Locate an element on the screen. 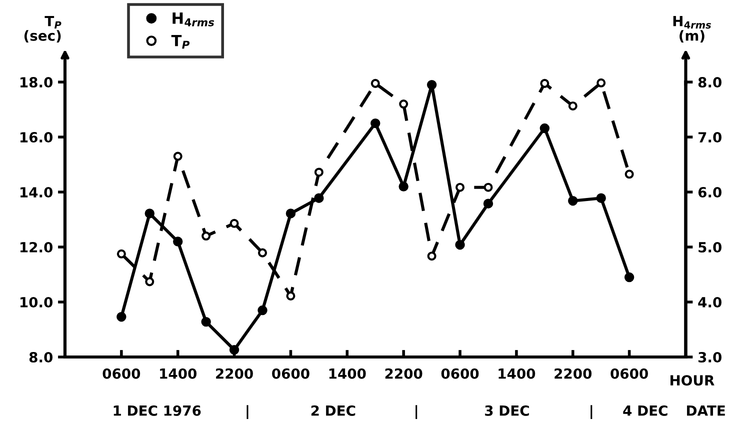 Image resolution: width=747 pixels, height=423 pixels. y-axis-title: T$_{P}$ (sec) is located at coordinates (43, 29).